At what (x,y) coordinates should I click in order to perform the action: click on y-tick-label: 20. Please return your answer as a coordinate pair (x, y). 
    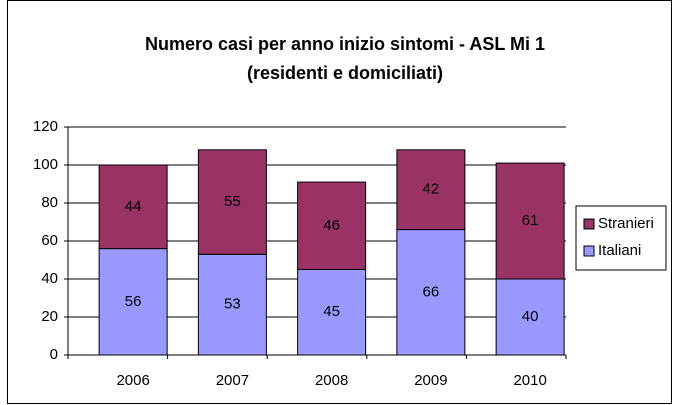
    Looking at the image, I should click on (49, 316).